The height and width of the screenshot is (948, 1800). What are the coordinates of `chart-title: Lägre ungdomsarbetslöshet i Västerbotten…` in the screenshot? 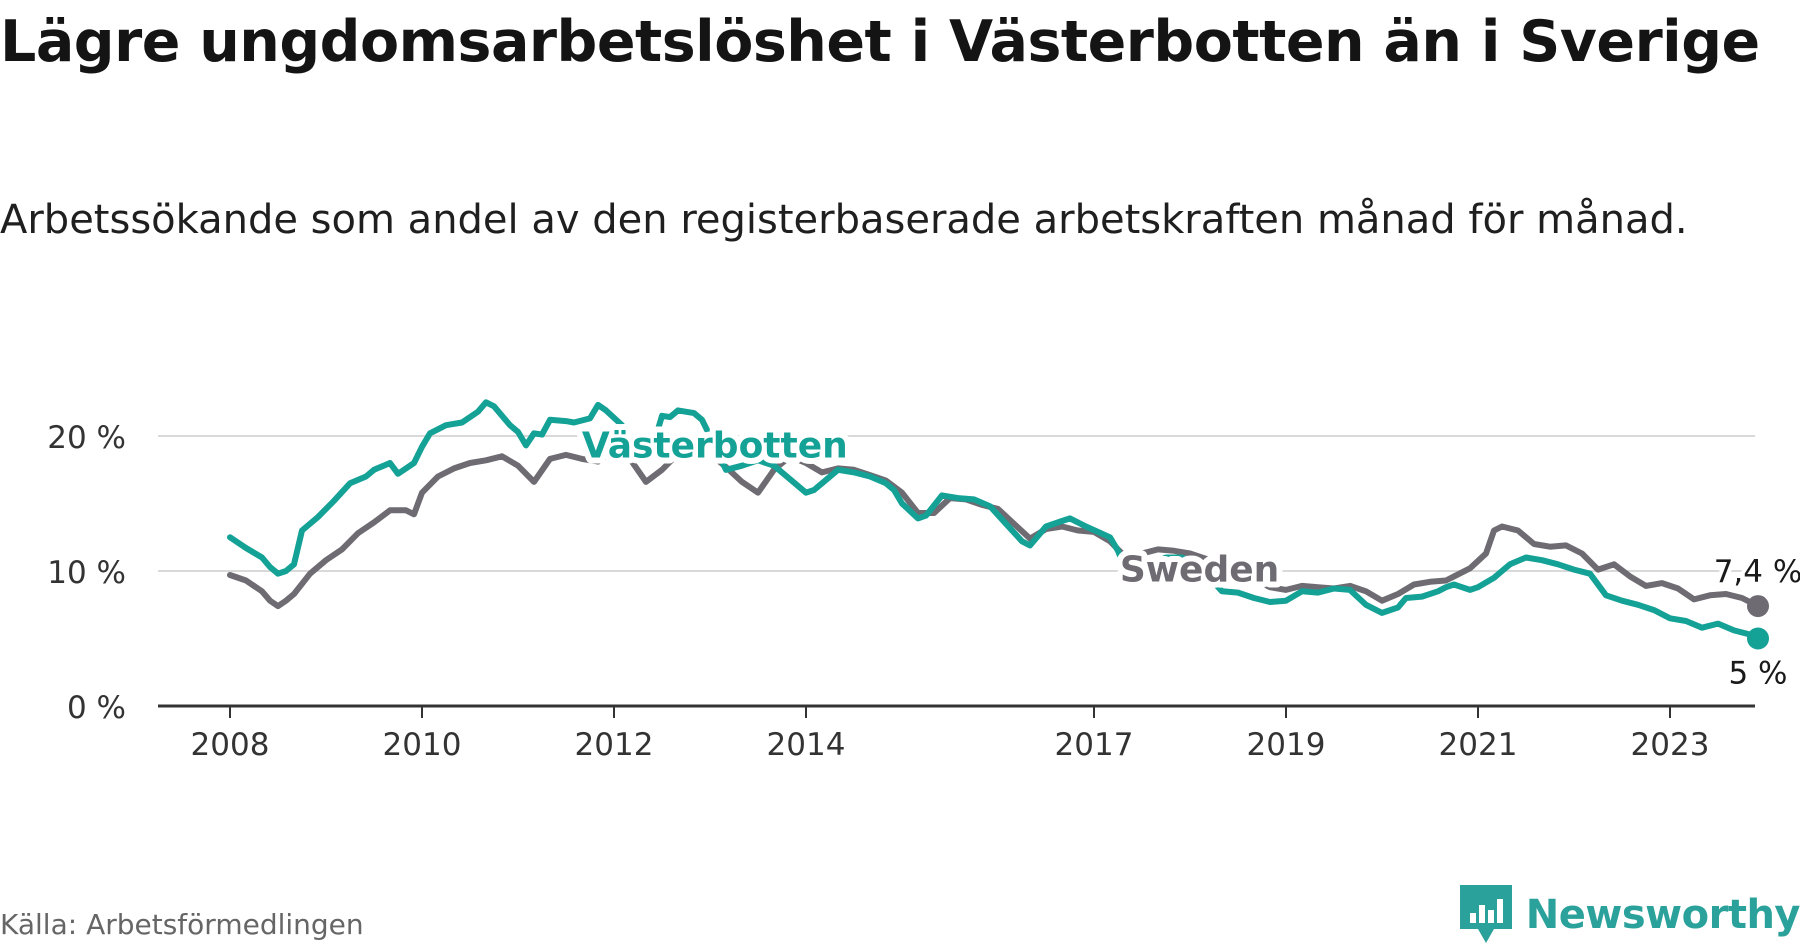 It's located at (880, 42).